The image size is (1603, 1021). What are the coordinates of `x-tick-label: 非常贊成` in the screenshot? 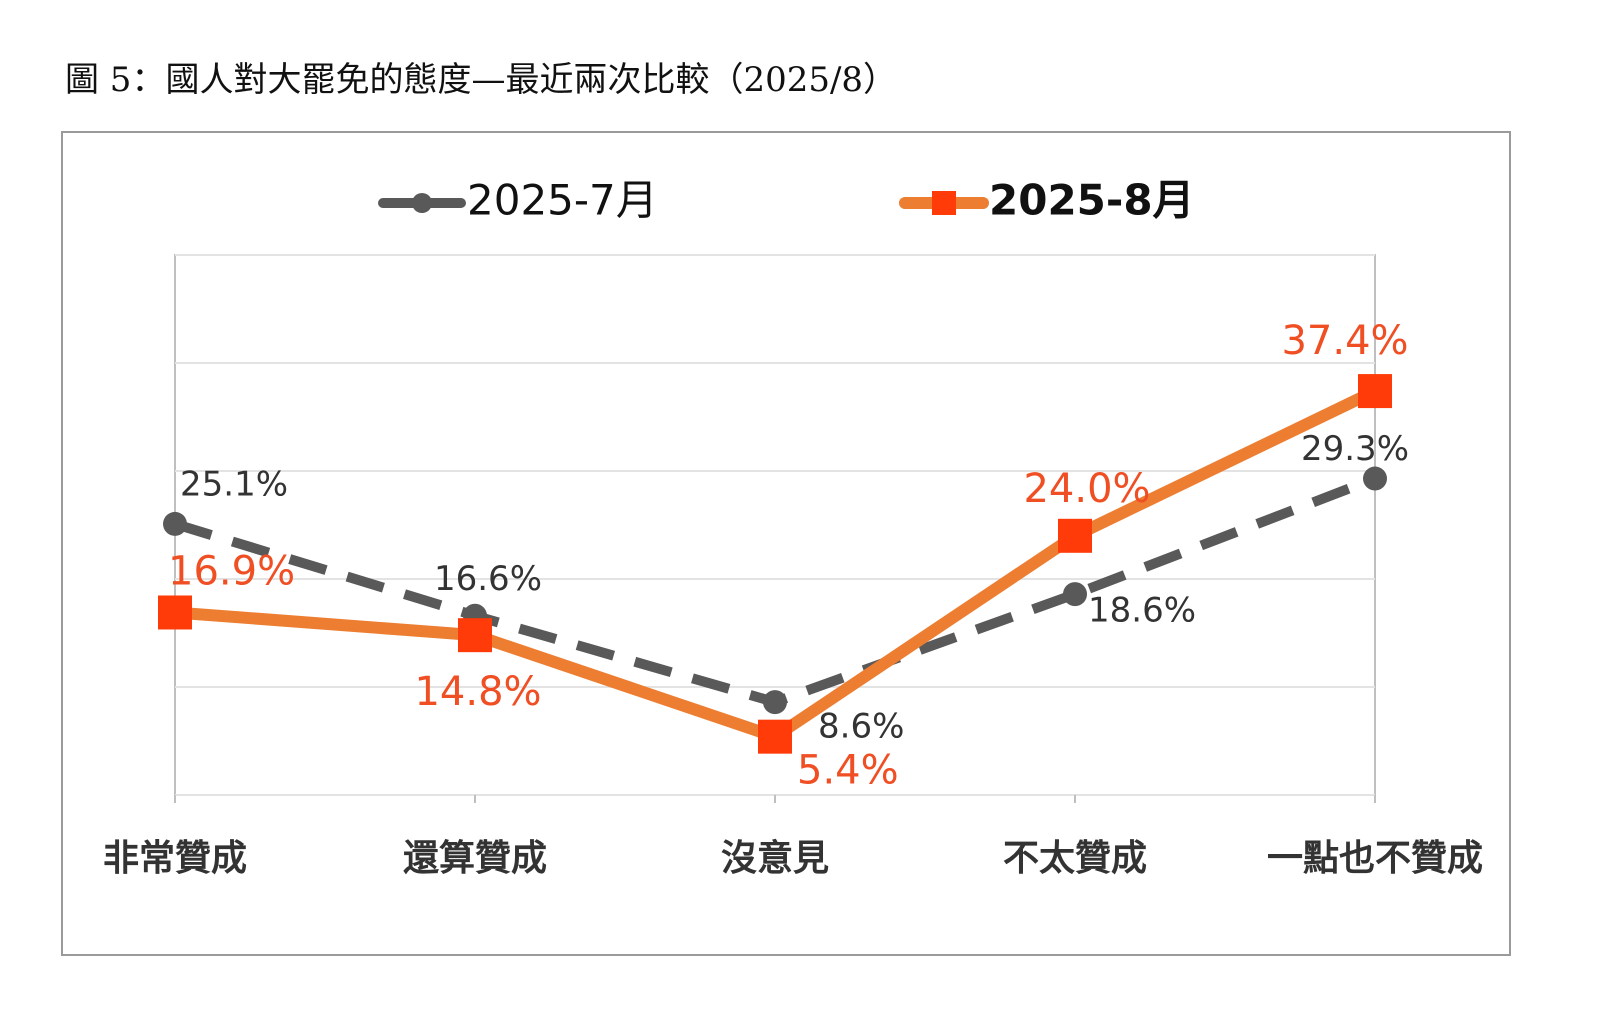 It's located at (175, 858).